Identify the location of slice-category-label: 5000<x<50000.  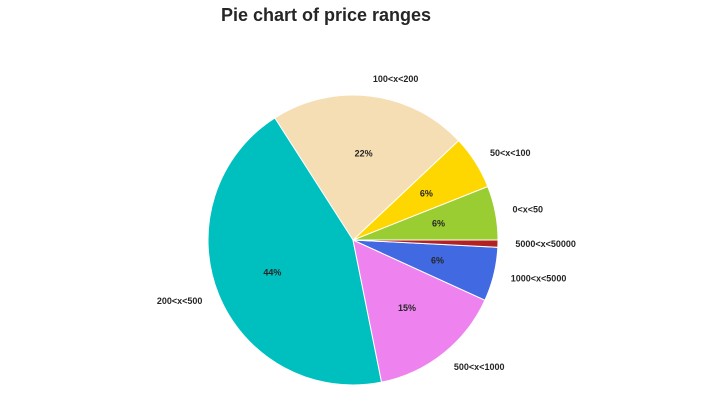
(545, 244).